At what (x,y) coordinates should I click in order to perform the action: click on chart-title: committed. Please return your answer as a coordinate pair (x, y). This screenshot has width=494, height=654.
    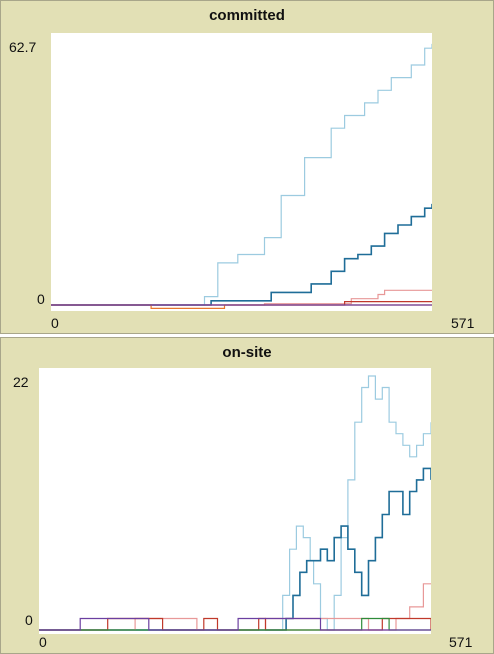
    Looking at the image, I should click on (247, 15).